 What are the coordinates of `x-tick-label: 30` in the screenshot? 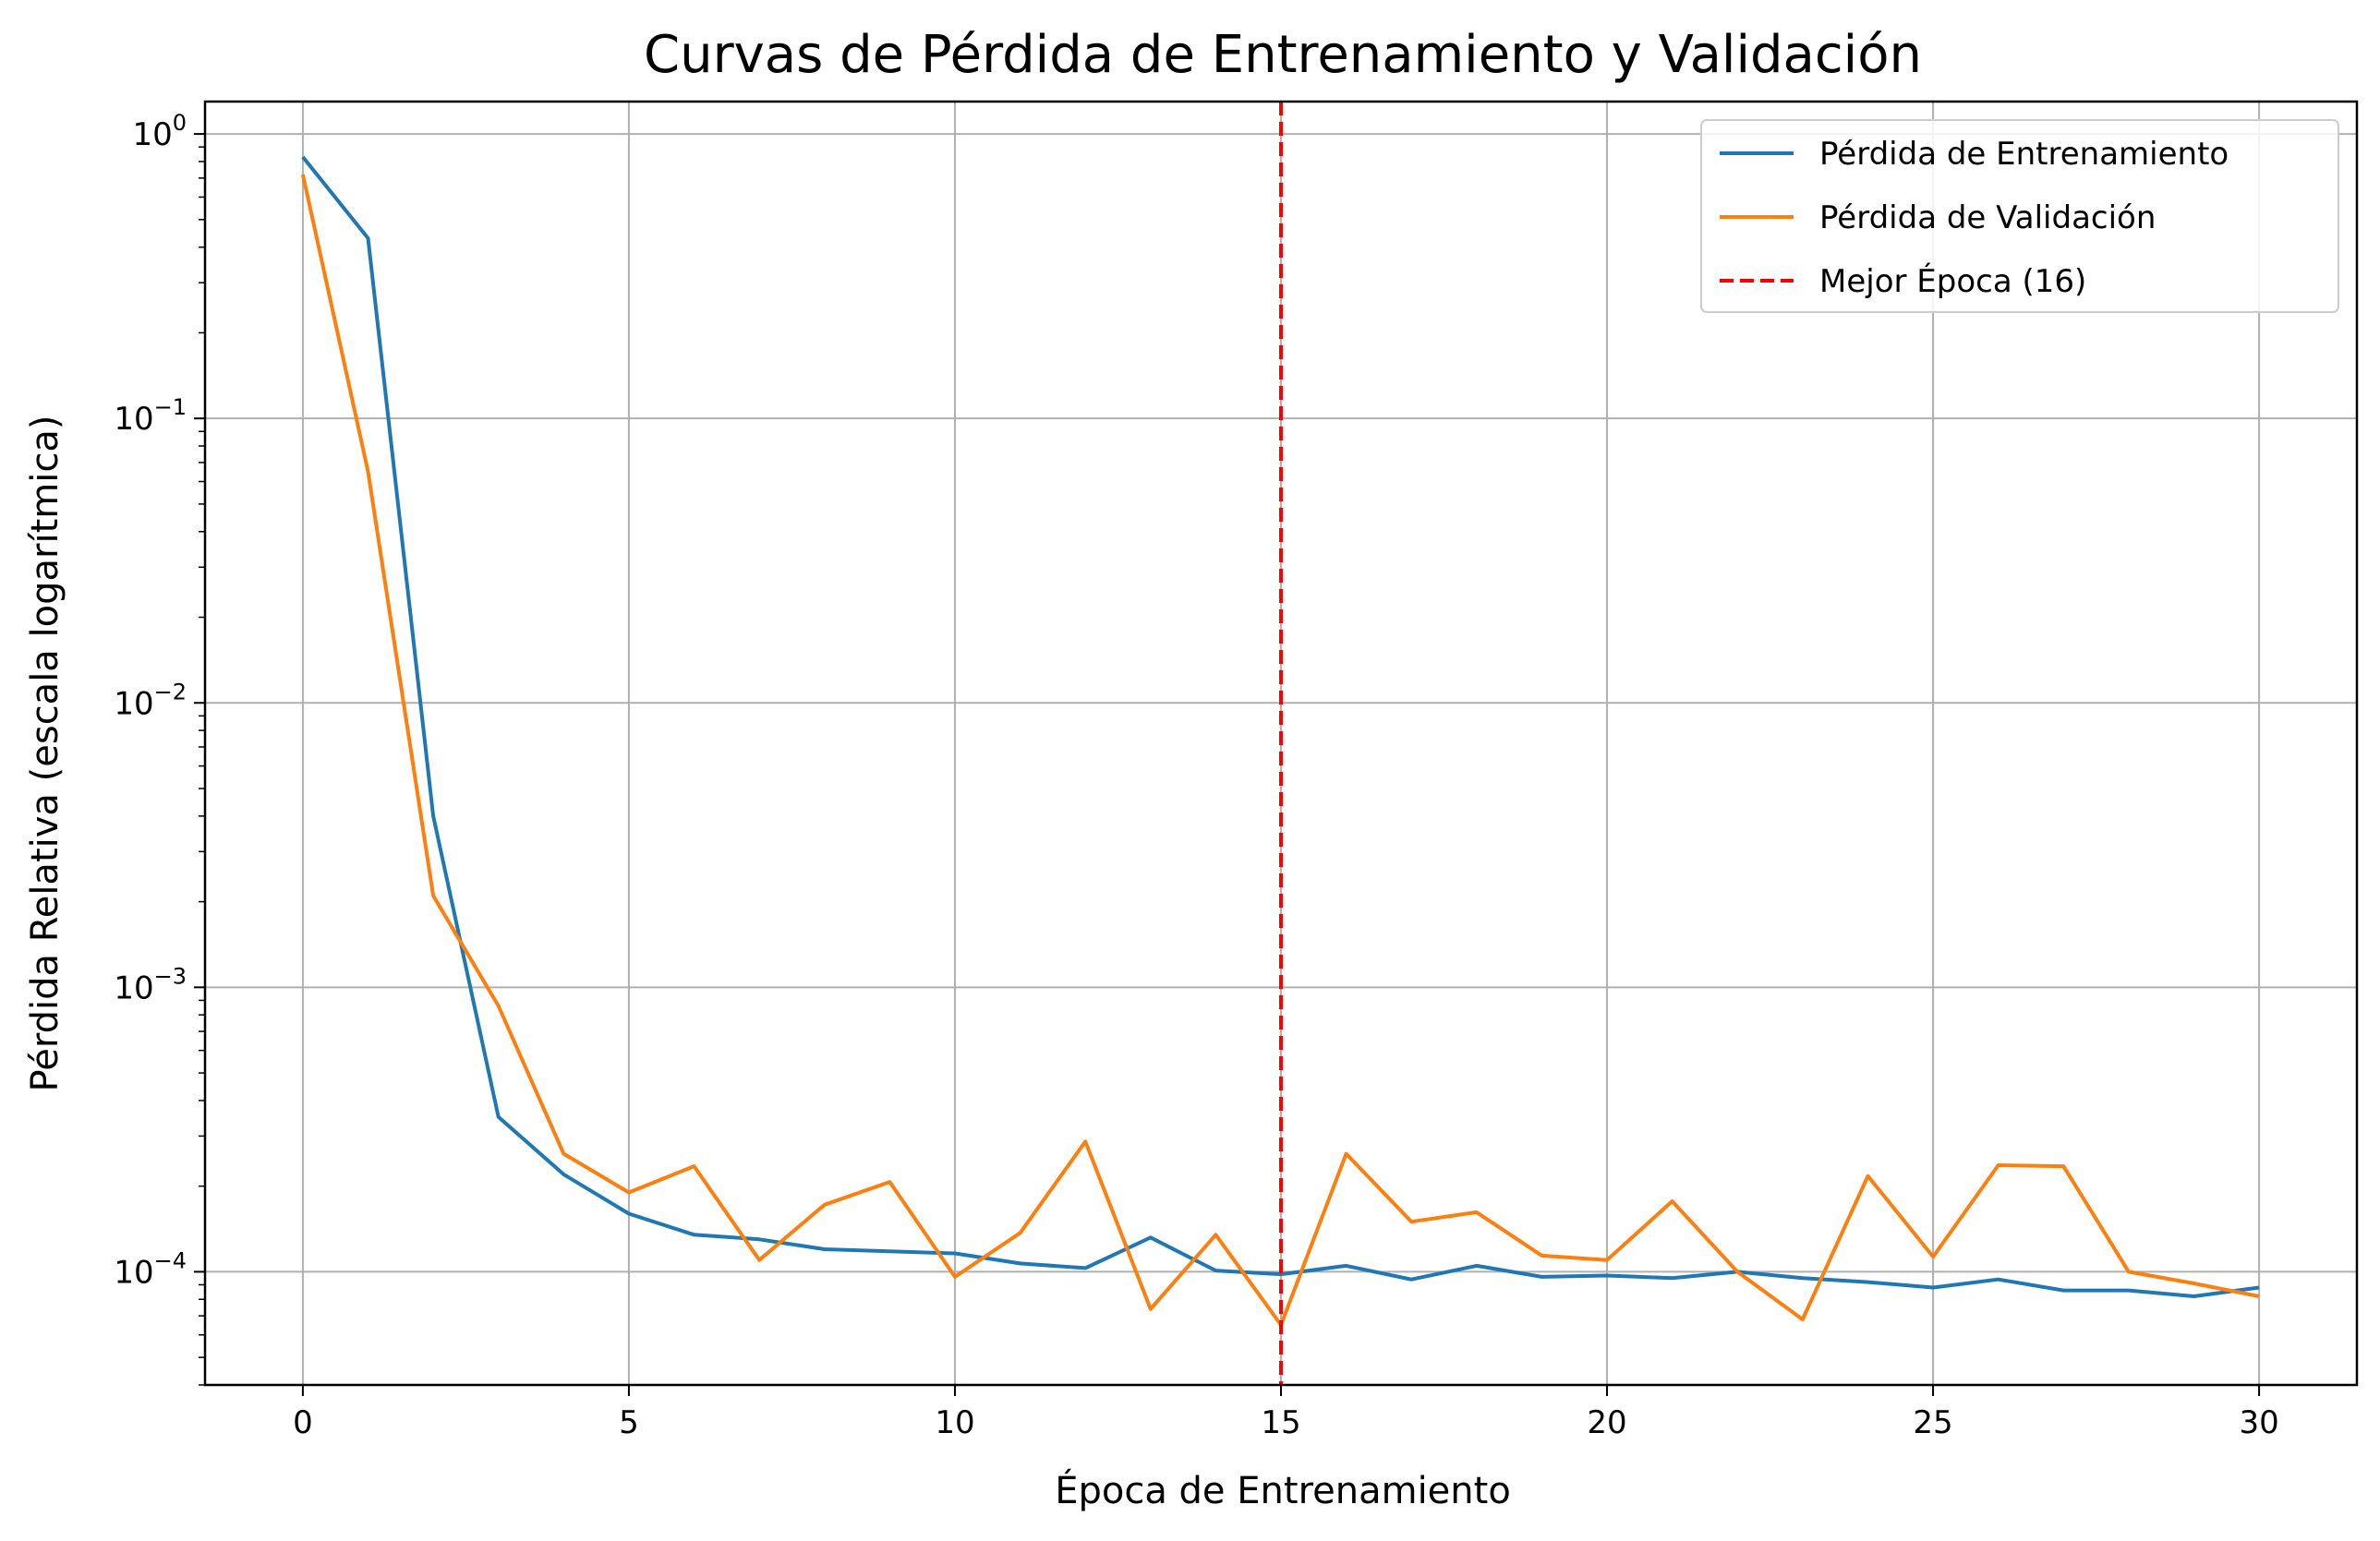 It's located at (2258, 1422).